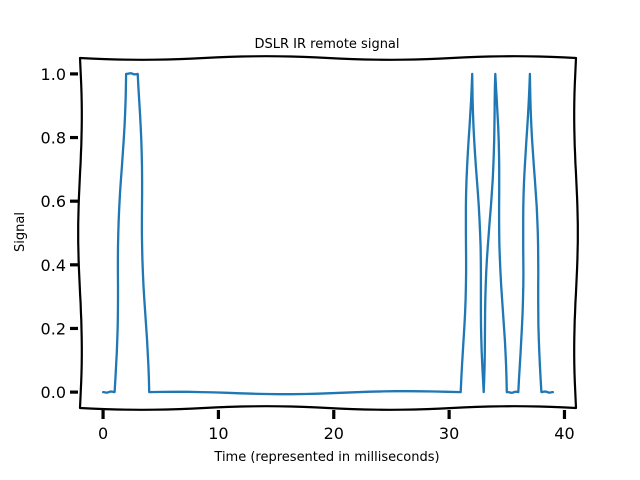 The image size is (640, 480). I want to click on y-tick-label: 0.6, so click(53, 201).